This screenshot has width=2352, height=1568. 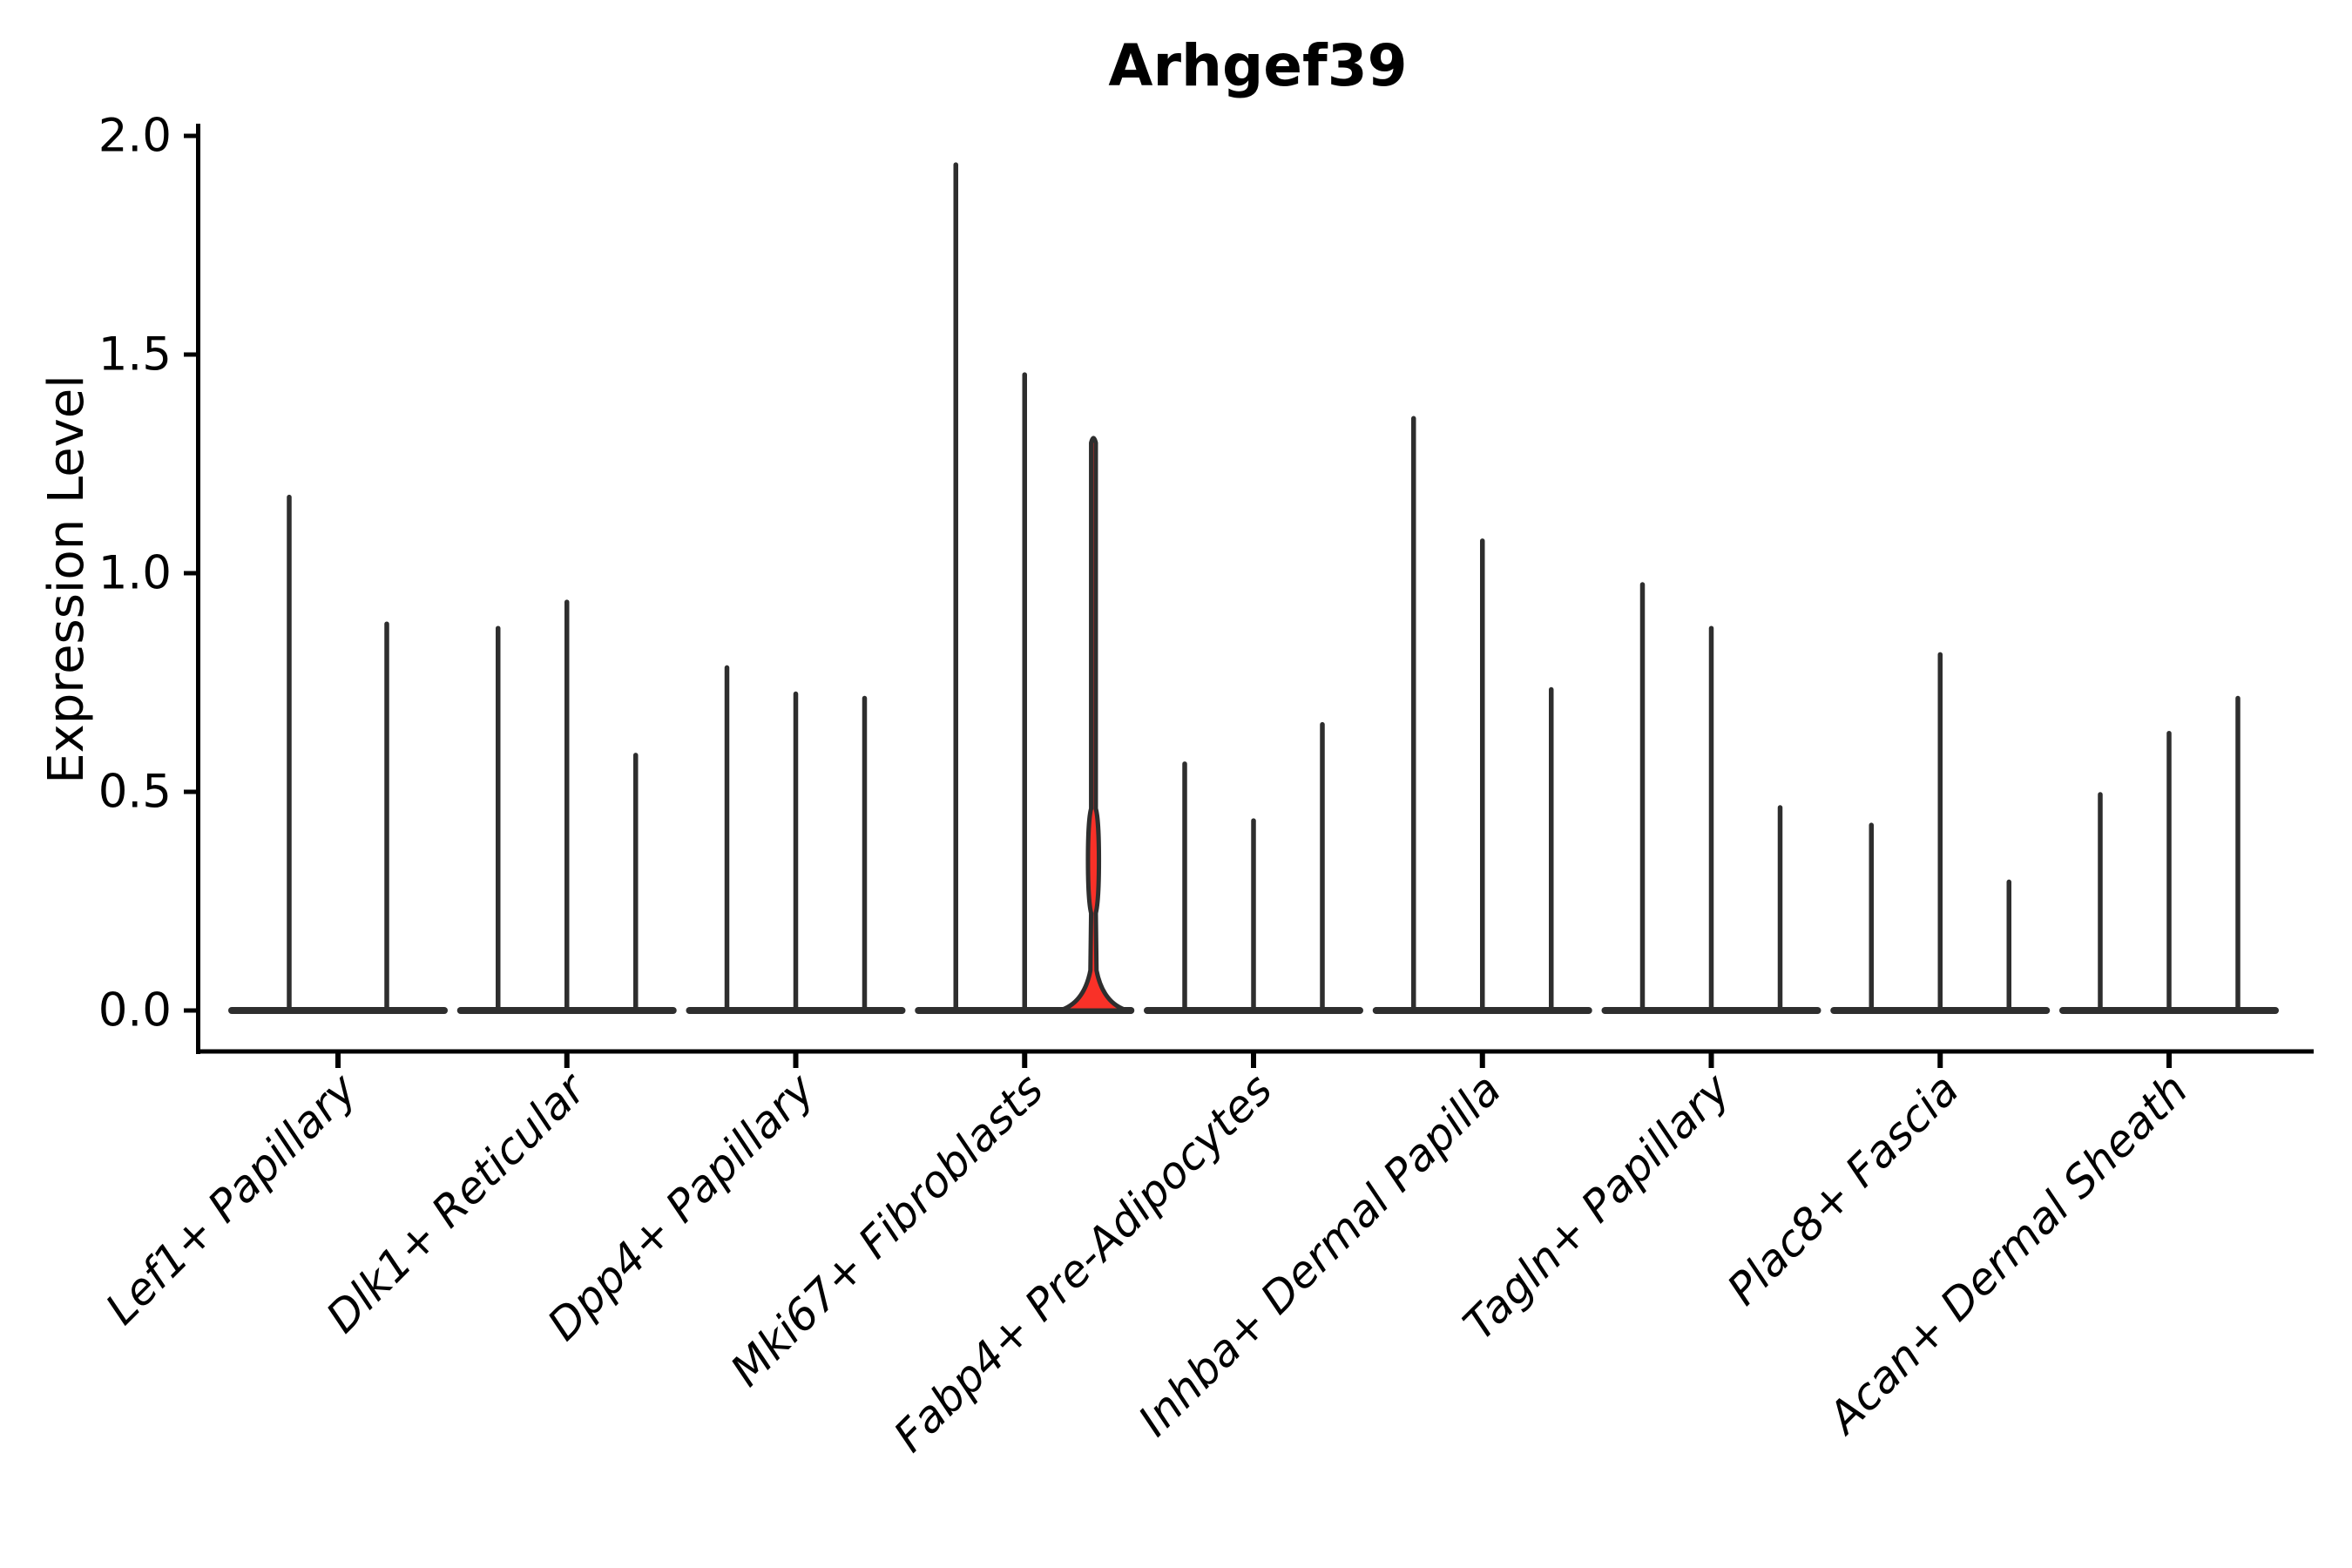 I want to click on x-tick-label: Inhba+ Dermal Papilla, so click(x=1320, y=1254).